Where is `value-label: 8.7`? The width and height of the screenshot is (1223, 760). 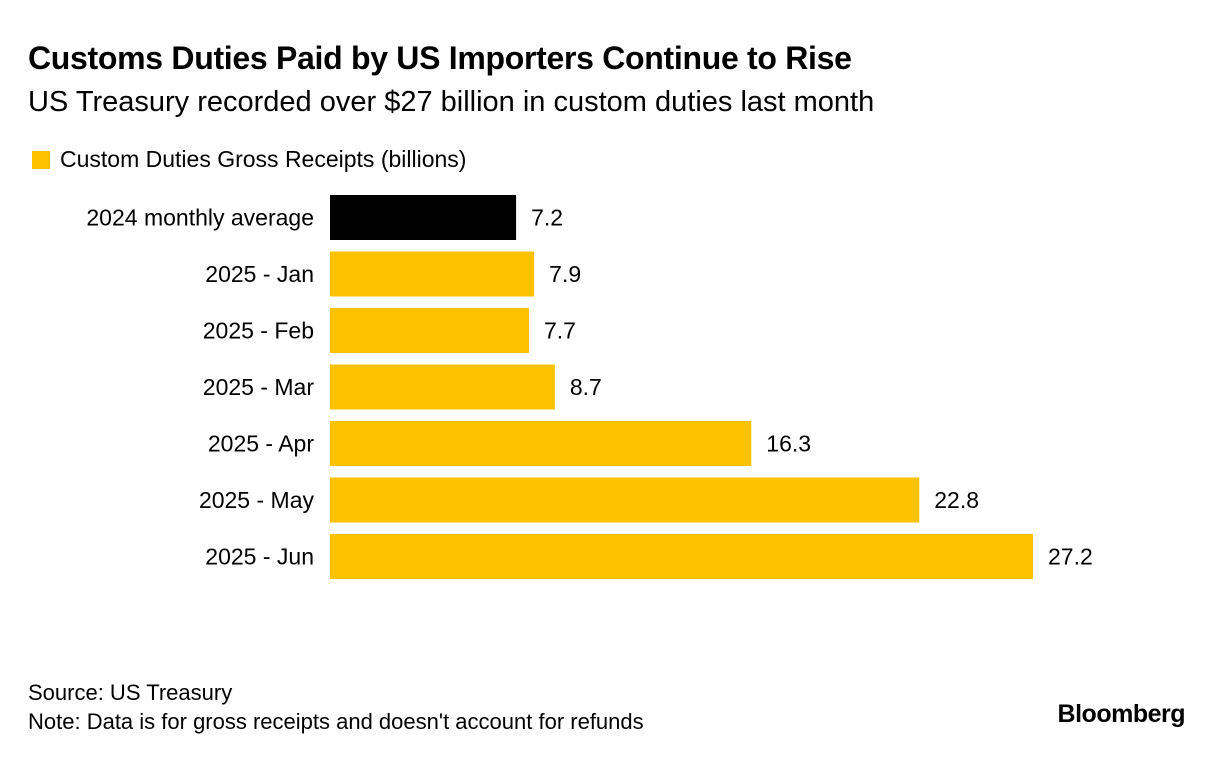 value-label: 8.7 is located at coordinates (586, 387).